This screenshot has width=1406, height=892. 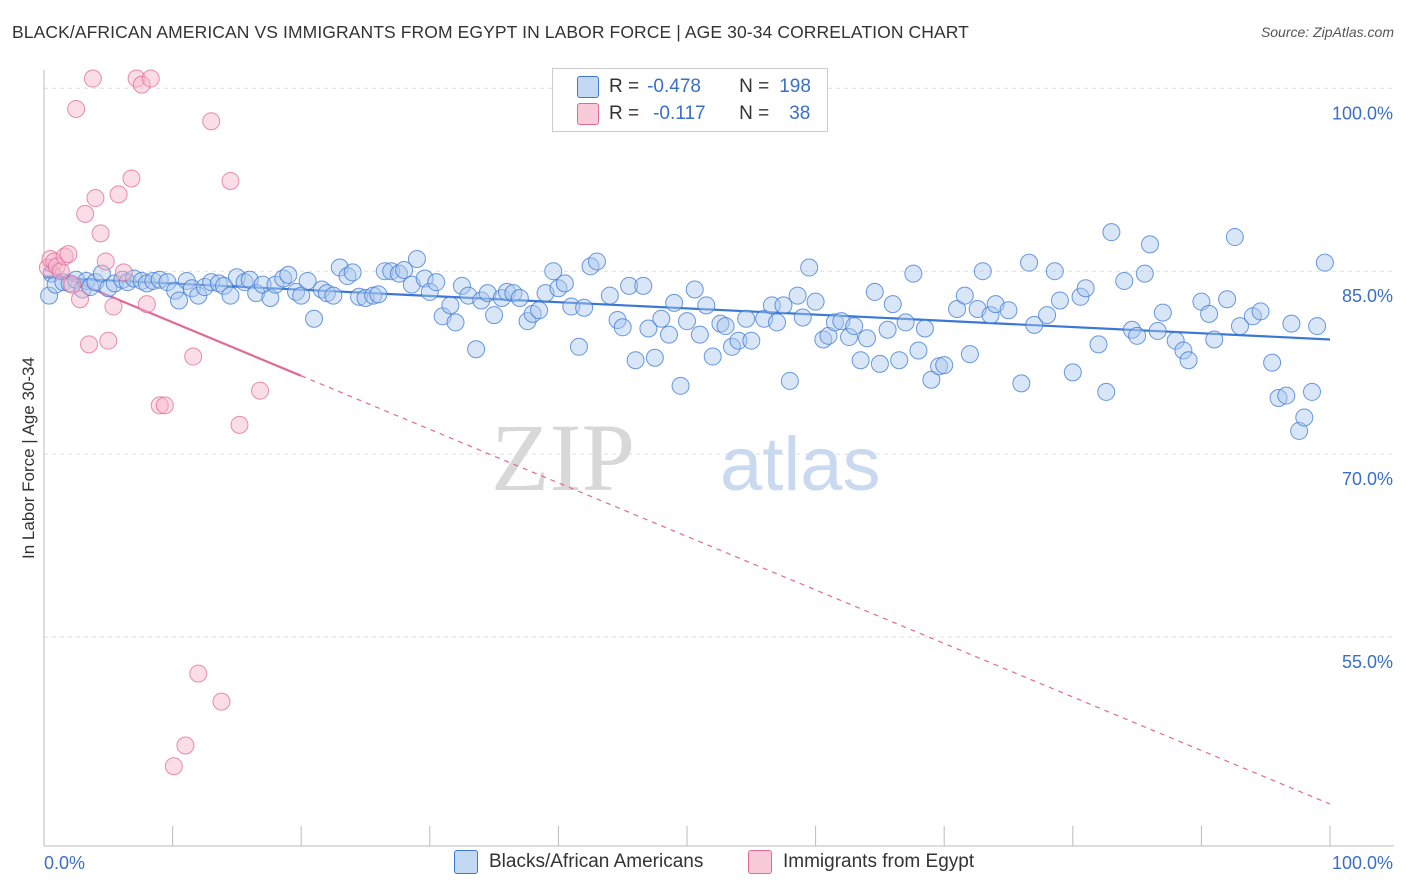 I want to click on x-tick-label: 100.0%, so click(x=1362, y=863).